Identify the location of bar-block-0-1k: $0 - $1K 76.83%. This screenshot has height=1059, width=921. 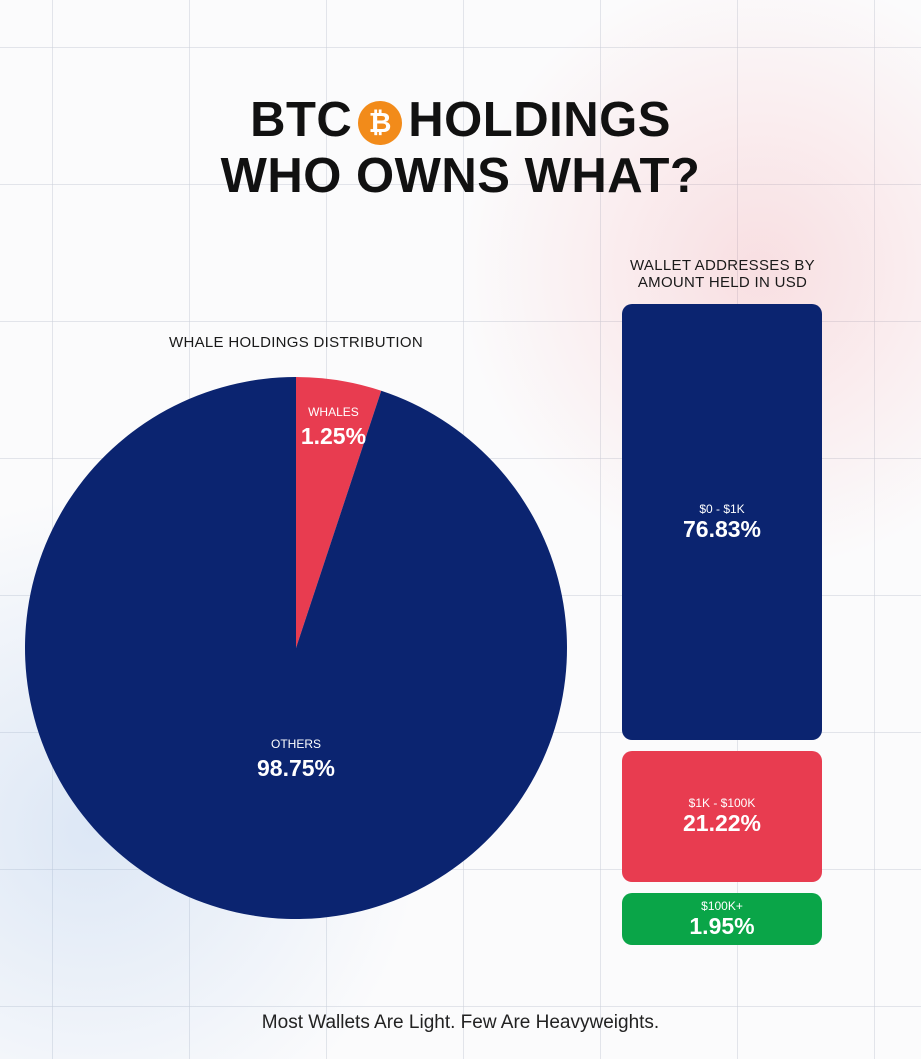
(722, 522).